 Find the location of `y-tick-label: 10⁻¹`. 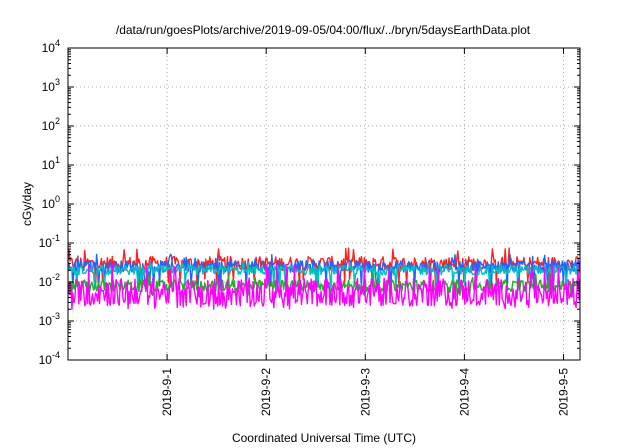

y-tick-label: 10⁻¹ is located at coordinates (49, 241).